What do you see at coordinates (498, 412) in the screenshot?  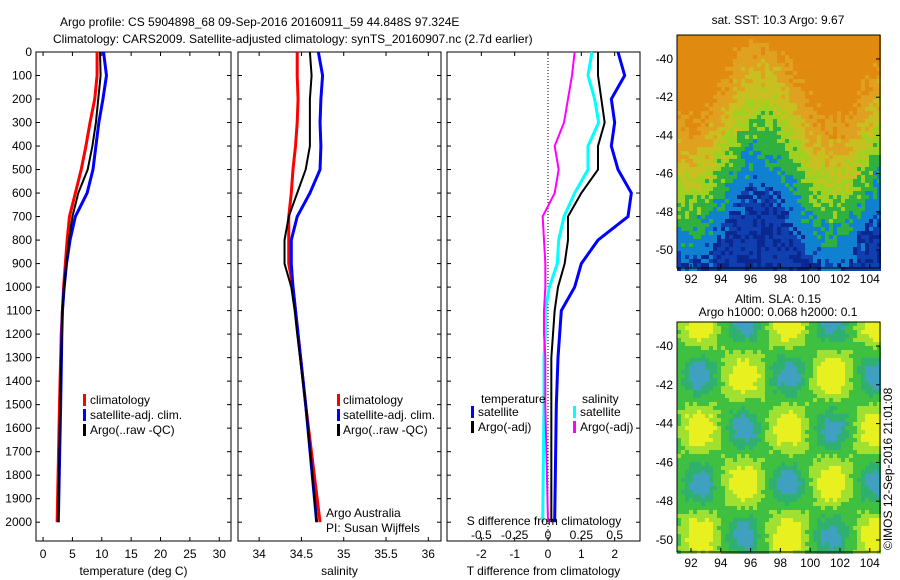 I see `legend-label: satellite` at bounding box center [498, 412].